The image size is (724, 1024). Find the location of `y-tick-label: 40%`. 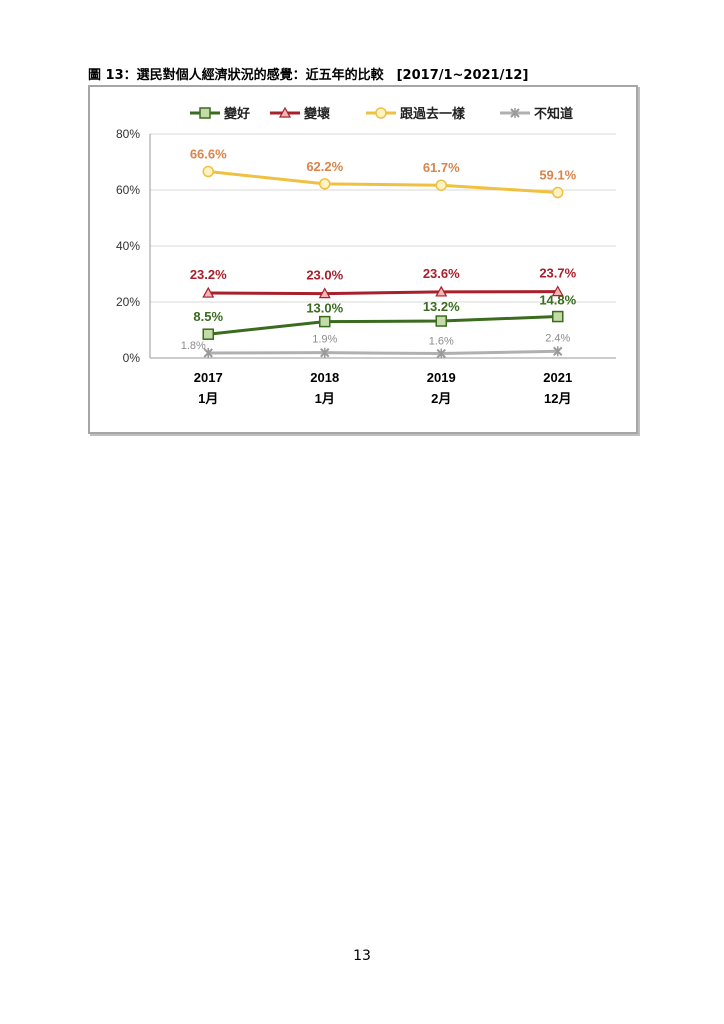

y-tick-label: 40% is located at coordinates (128, 246).